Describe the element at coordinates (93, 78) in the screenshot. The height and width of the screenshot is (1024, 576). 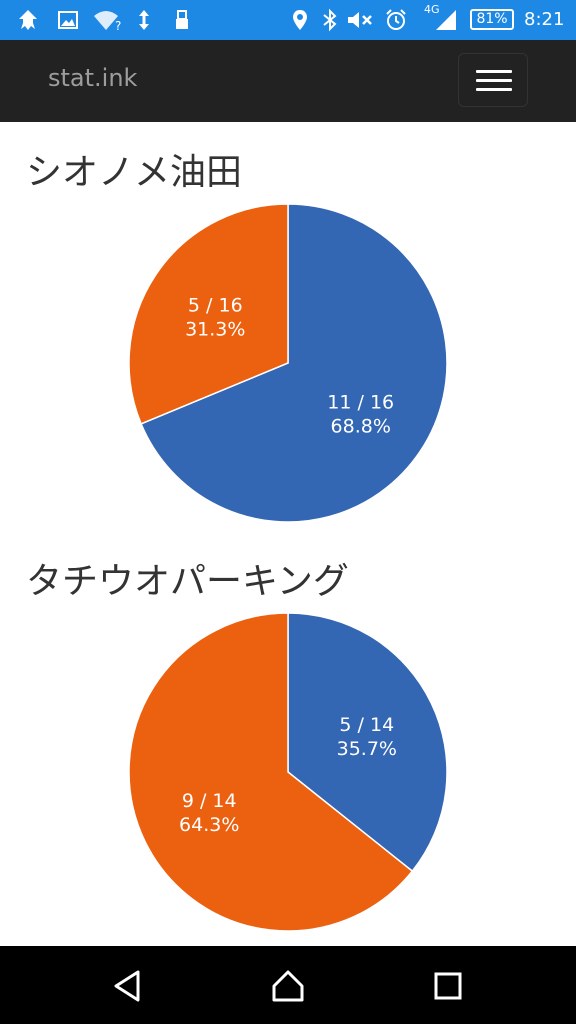
I see `brand-link: stat.ink` at that location.